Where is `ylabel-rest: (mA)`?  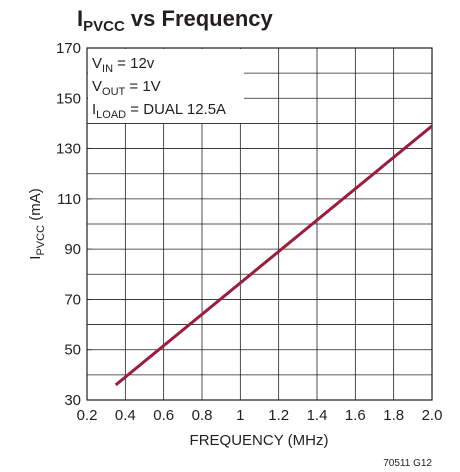 ylabel-rest: (mA) is located at coordinates (35, 206).